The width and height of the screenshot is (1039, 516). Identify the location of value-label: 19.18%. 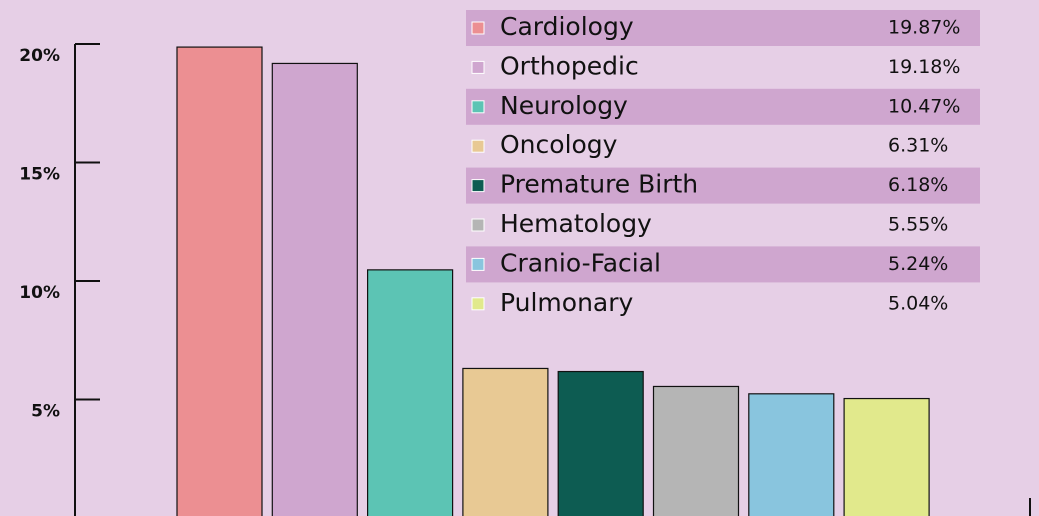
(924, 67).